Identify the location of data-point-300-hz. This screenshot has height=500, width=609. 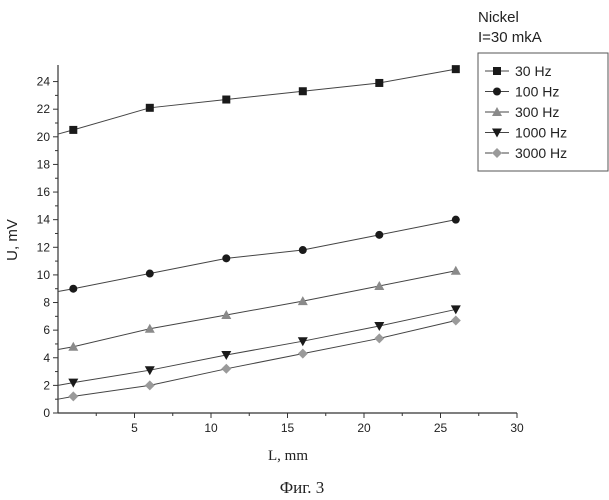
(456, 270).